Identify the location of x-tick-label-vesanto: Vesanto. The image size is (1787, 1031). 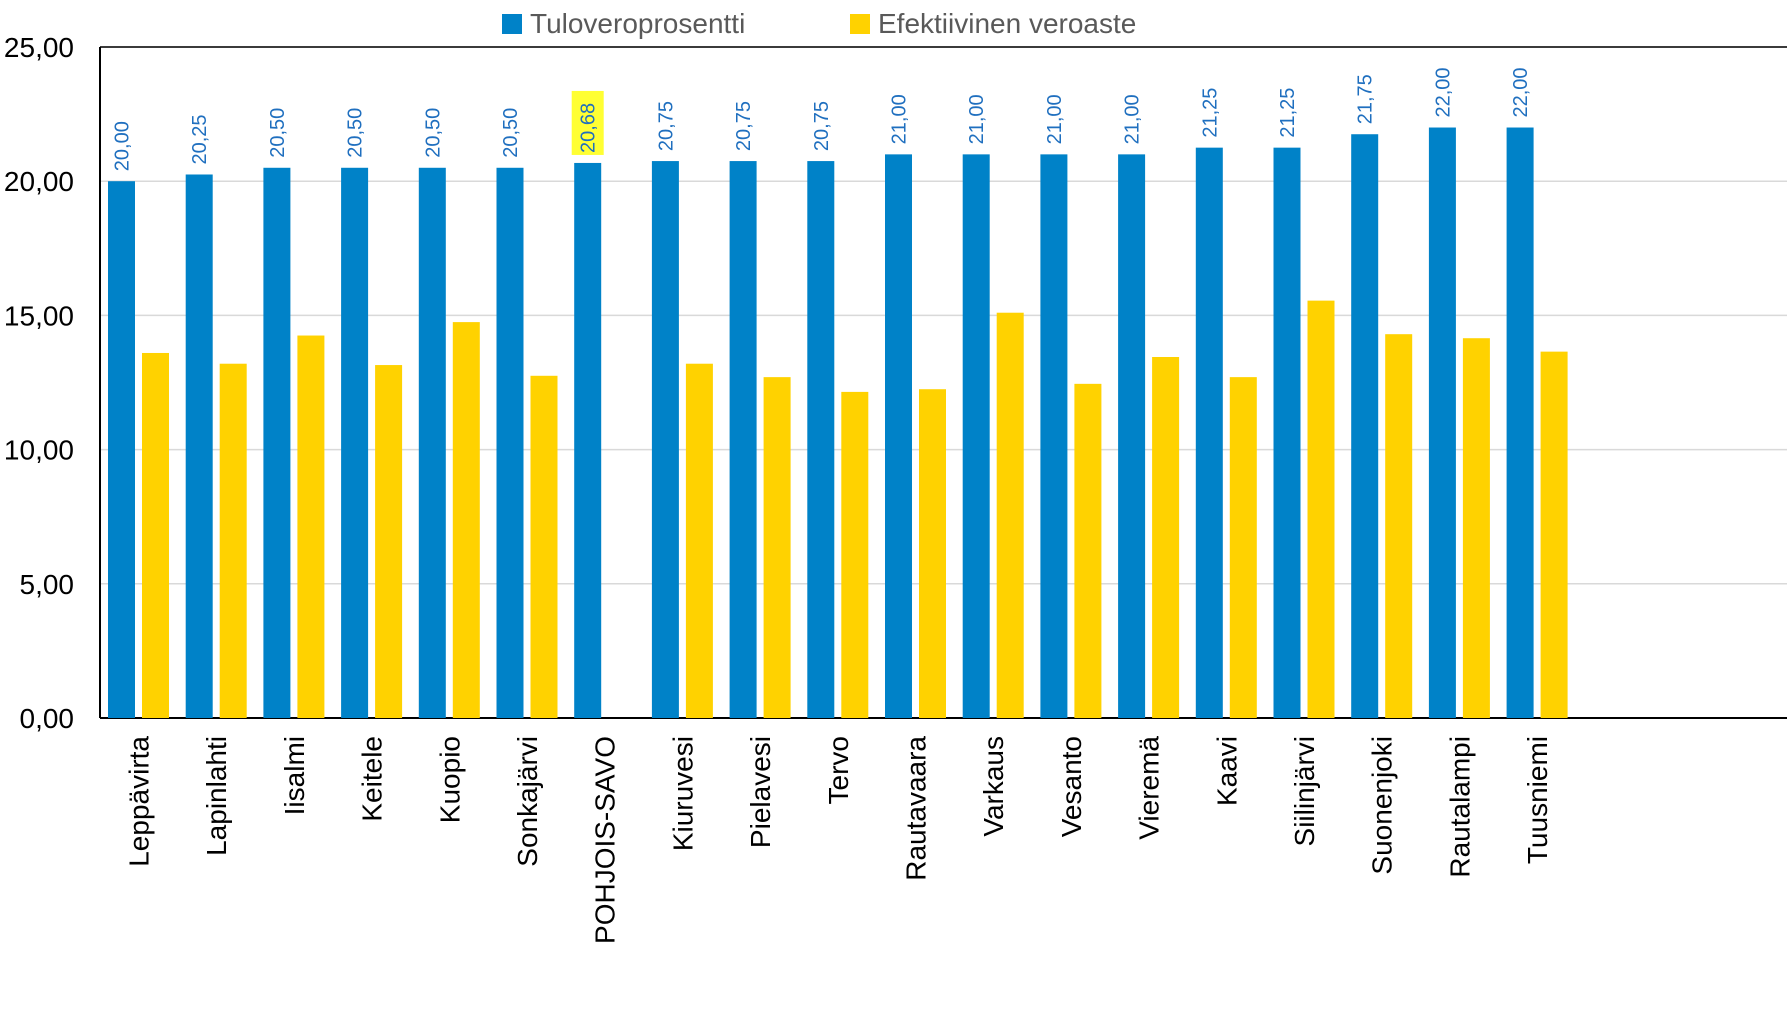
(1071, 786).